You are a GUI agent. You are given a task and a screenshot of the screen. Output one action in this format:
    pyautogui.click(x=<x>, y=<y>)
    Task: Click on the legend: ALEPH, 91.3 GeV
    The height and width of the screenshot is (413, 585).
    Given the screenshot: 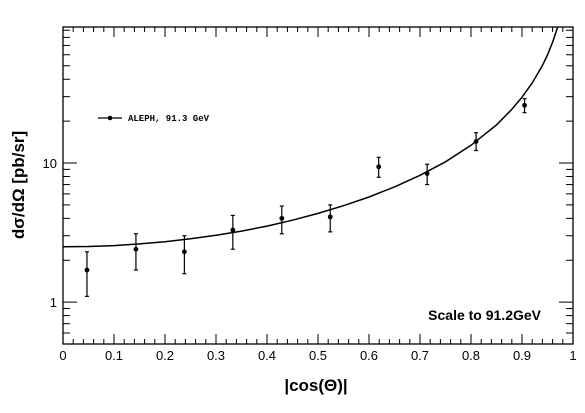 What is the action you would take?
    pyautogui.click(x=154, y=119)
    